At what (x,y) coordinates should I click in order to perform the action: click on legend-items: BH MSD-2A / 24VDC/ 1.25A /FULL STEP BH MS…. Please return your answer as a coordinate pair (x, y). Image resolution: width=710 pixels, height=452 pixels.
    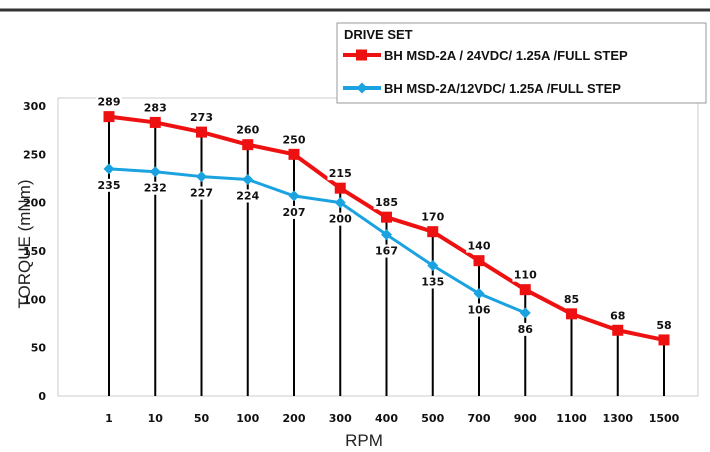
    Looking at the image, I should click on (485, 72).